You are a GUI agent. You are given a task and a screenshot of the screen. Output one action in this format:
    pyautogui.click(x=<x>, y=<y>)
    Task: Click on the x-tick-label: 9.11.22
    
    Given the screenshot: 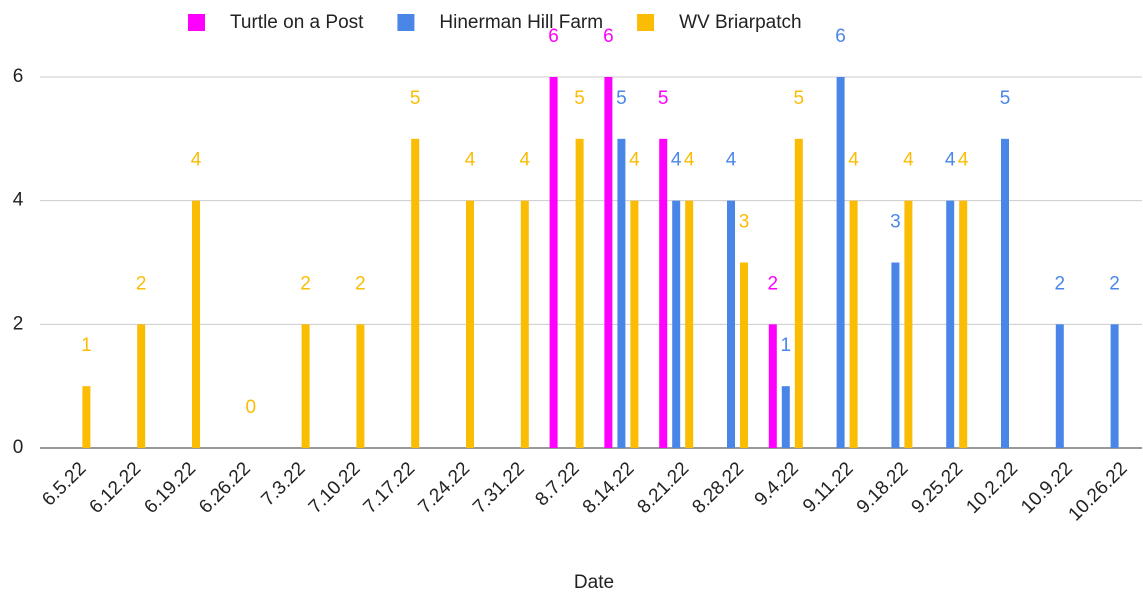 What is the action you would take?
    pyautogui.click(x=828, y=487)
    